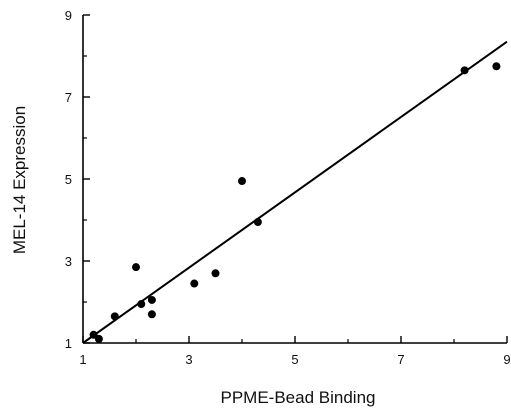 The width and height of the screenshot is (511, 410). What do you see at coordinates (82, 359) in the screenshot?
I see `x-tick-label: 1` at bounding box center [82, 359].